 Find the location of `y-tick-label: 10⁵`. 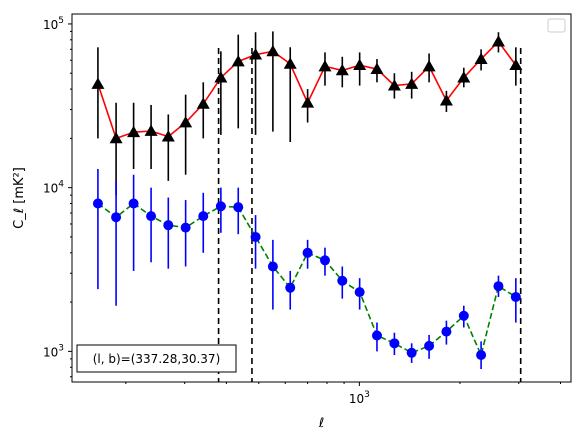

y-tick-label: 10⁵ is located at coordinates (53, 24).